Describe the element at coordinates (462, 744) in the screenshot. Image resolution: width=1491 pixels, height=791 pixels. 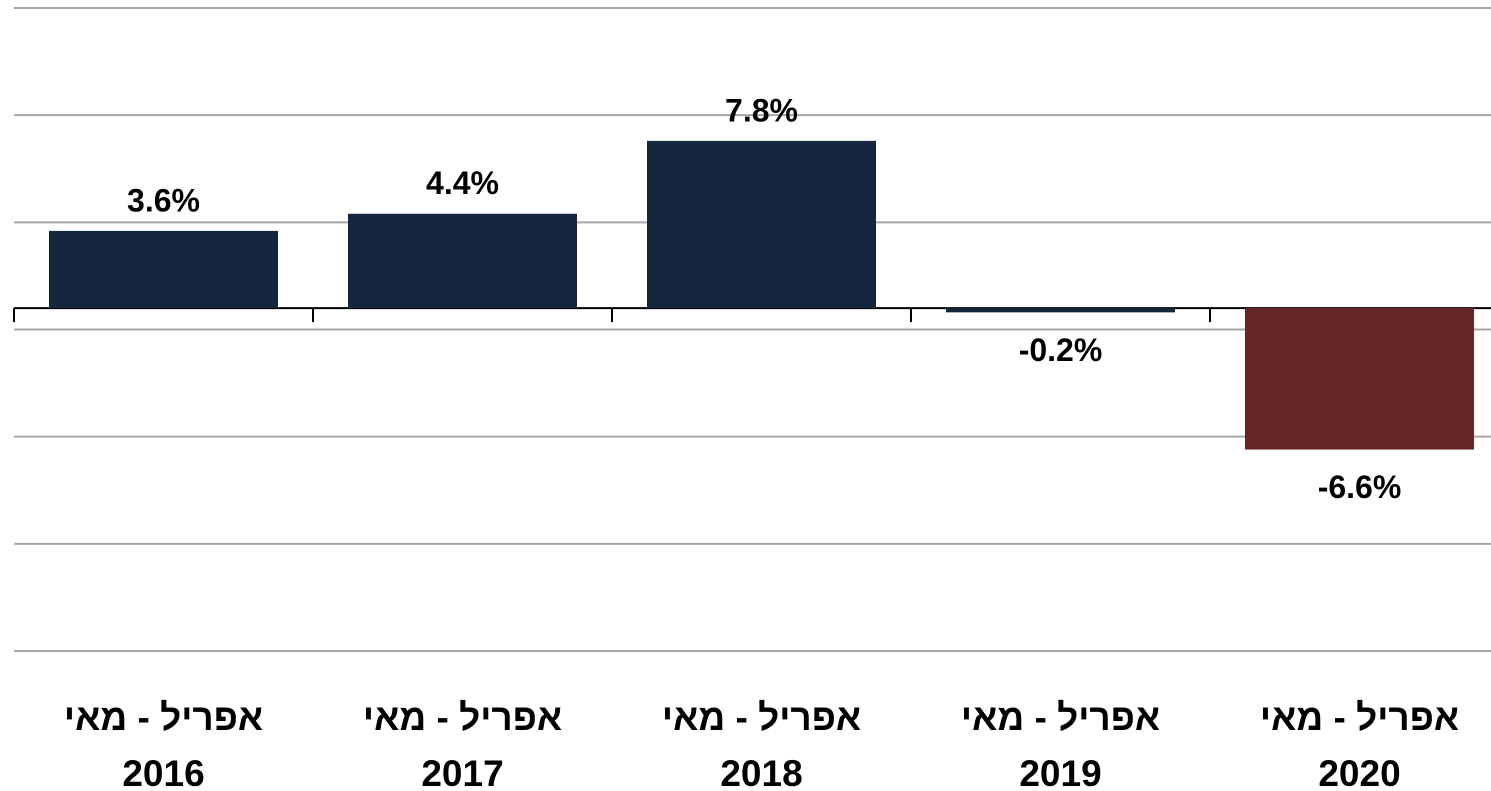
I see `x-tick-label: אפריל - מאי 2017` at that location.